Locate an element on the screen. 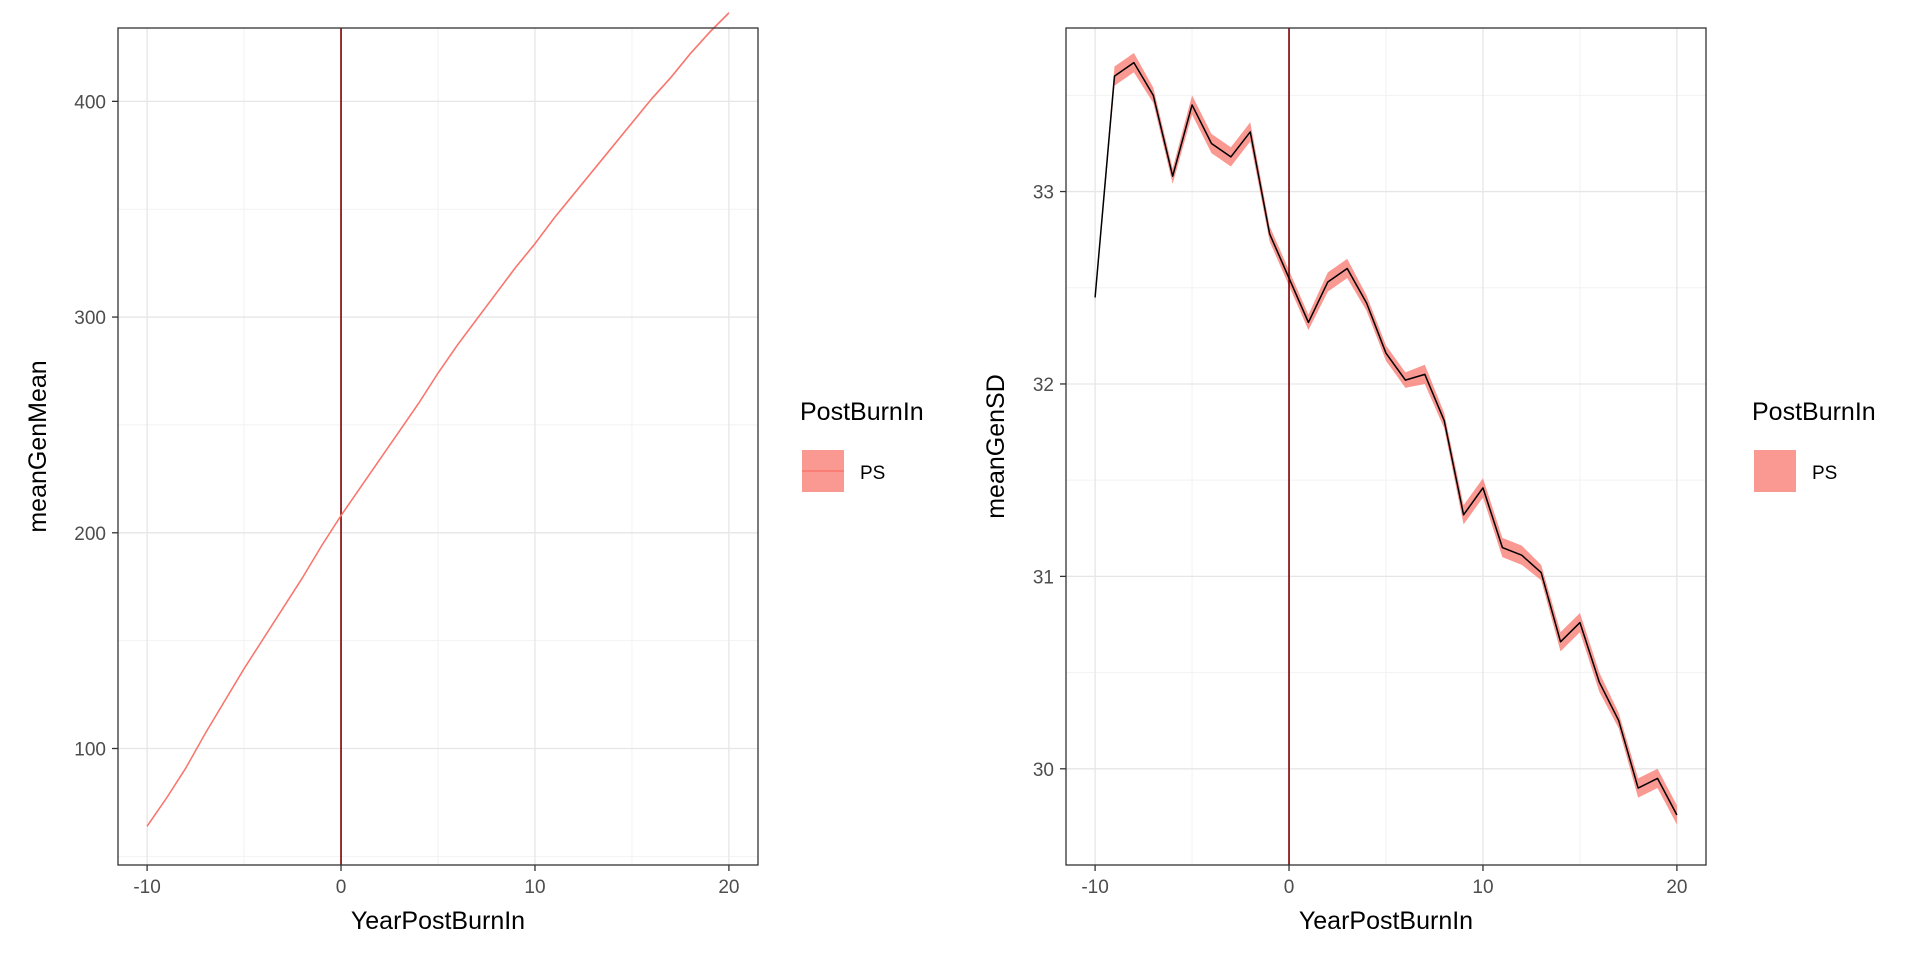  y-tick-label: 300 is located at coordinates (90, 318).